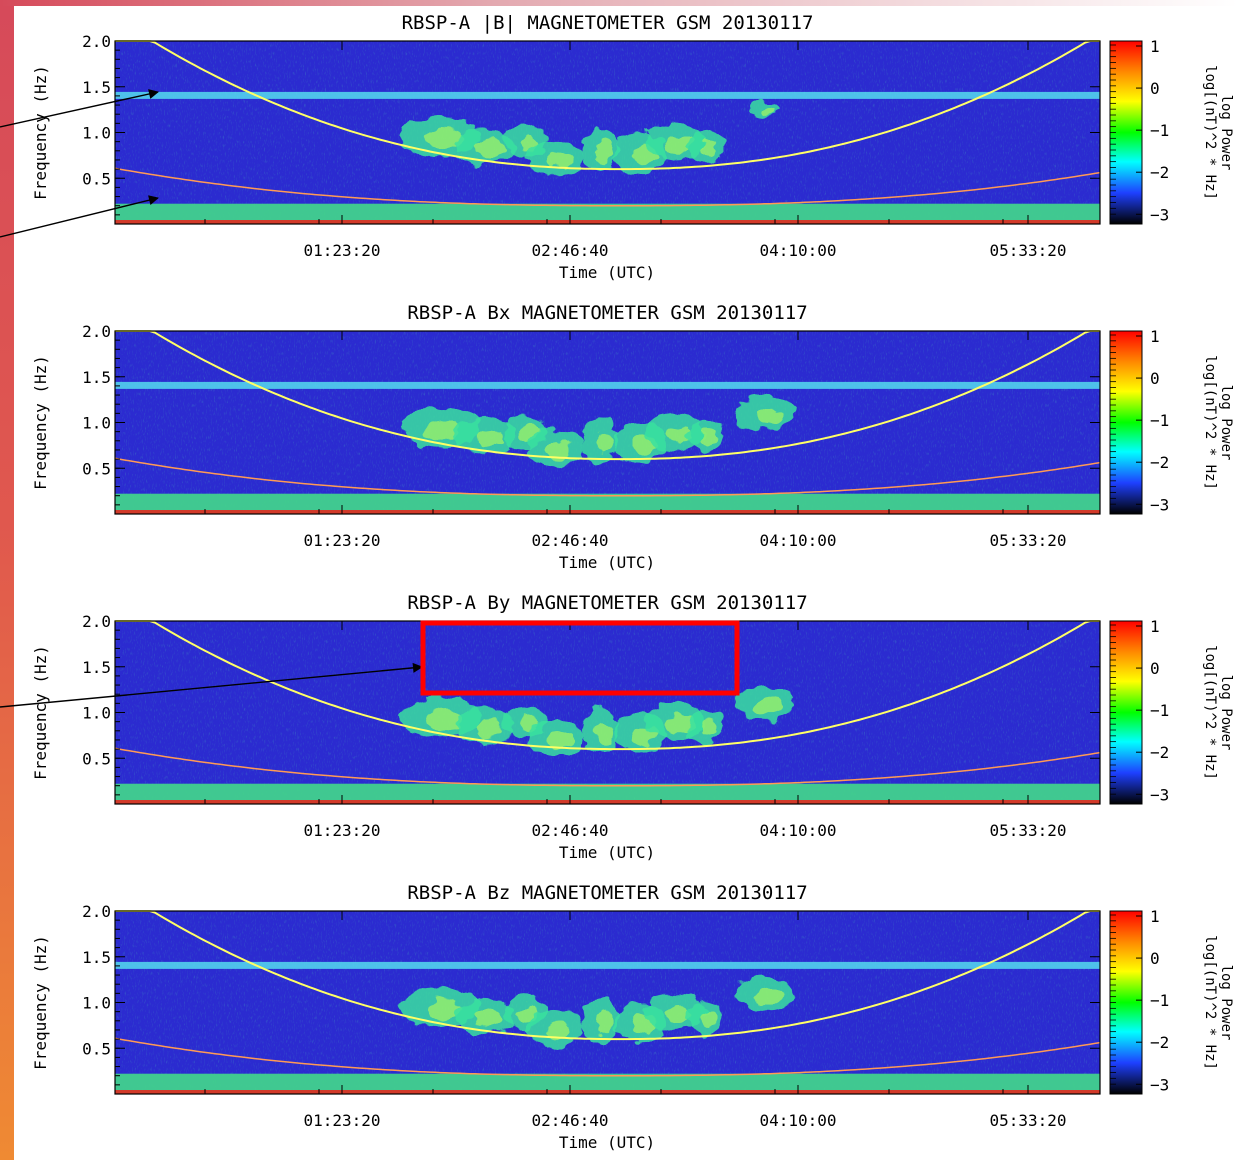  Describe the element at coordinates (96, 1048) in the screenshot. I see `y-tick-label: 0.5` at that location.